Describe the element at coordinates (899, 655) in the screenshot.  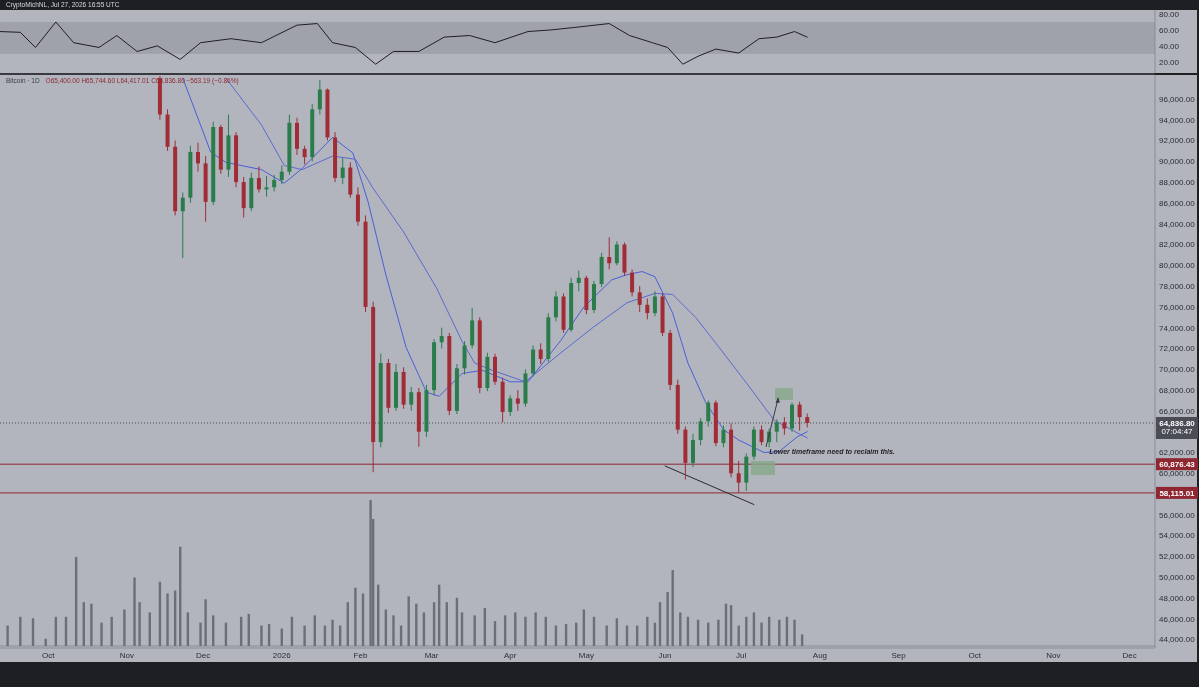
I see `x-tick-label: Sep` at that location.